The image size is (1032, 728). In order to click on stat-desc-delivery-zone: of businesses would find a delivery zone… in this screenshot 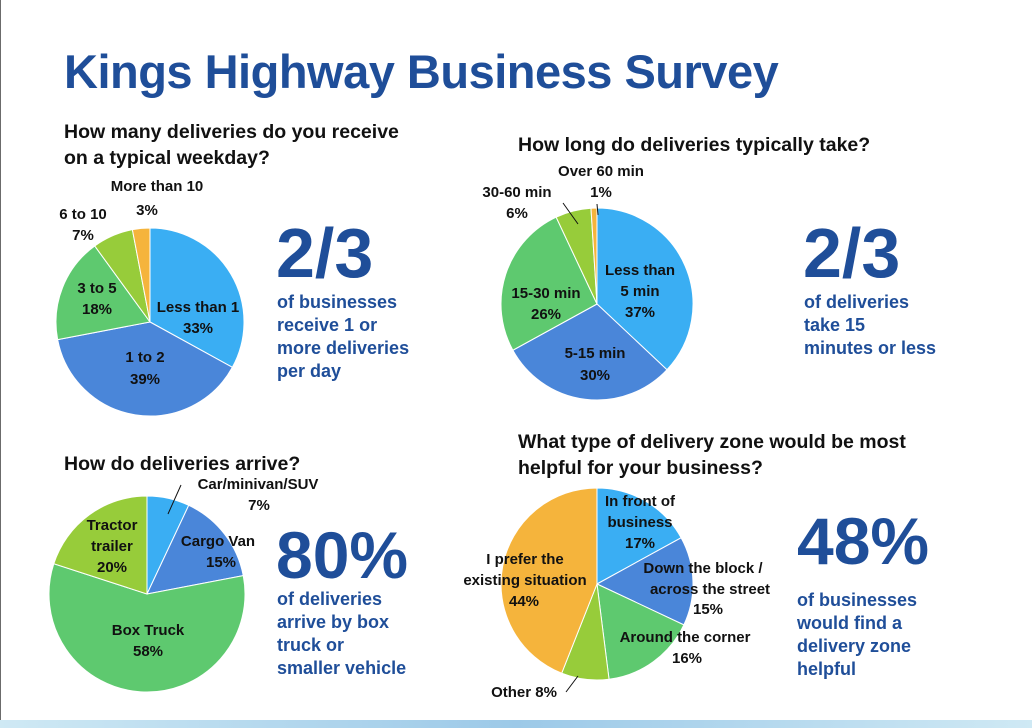, I will do `click(857, 635)`.